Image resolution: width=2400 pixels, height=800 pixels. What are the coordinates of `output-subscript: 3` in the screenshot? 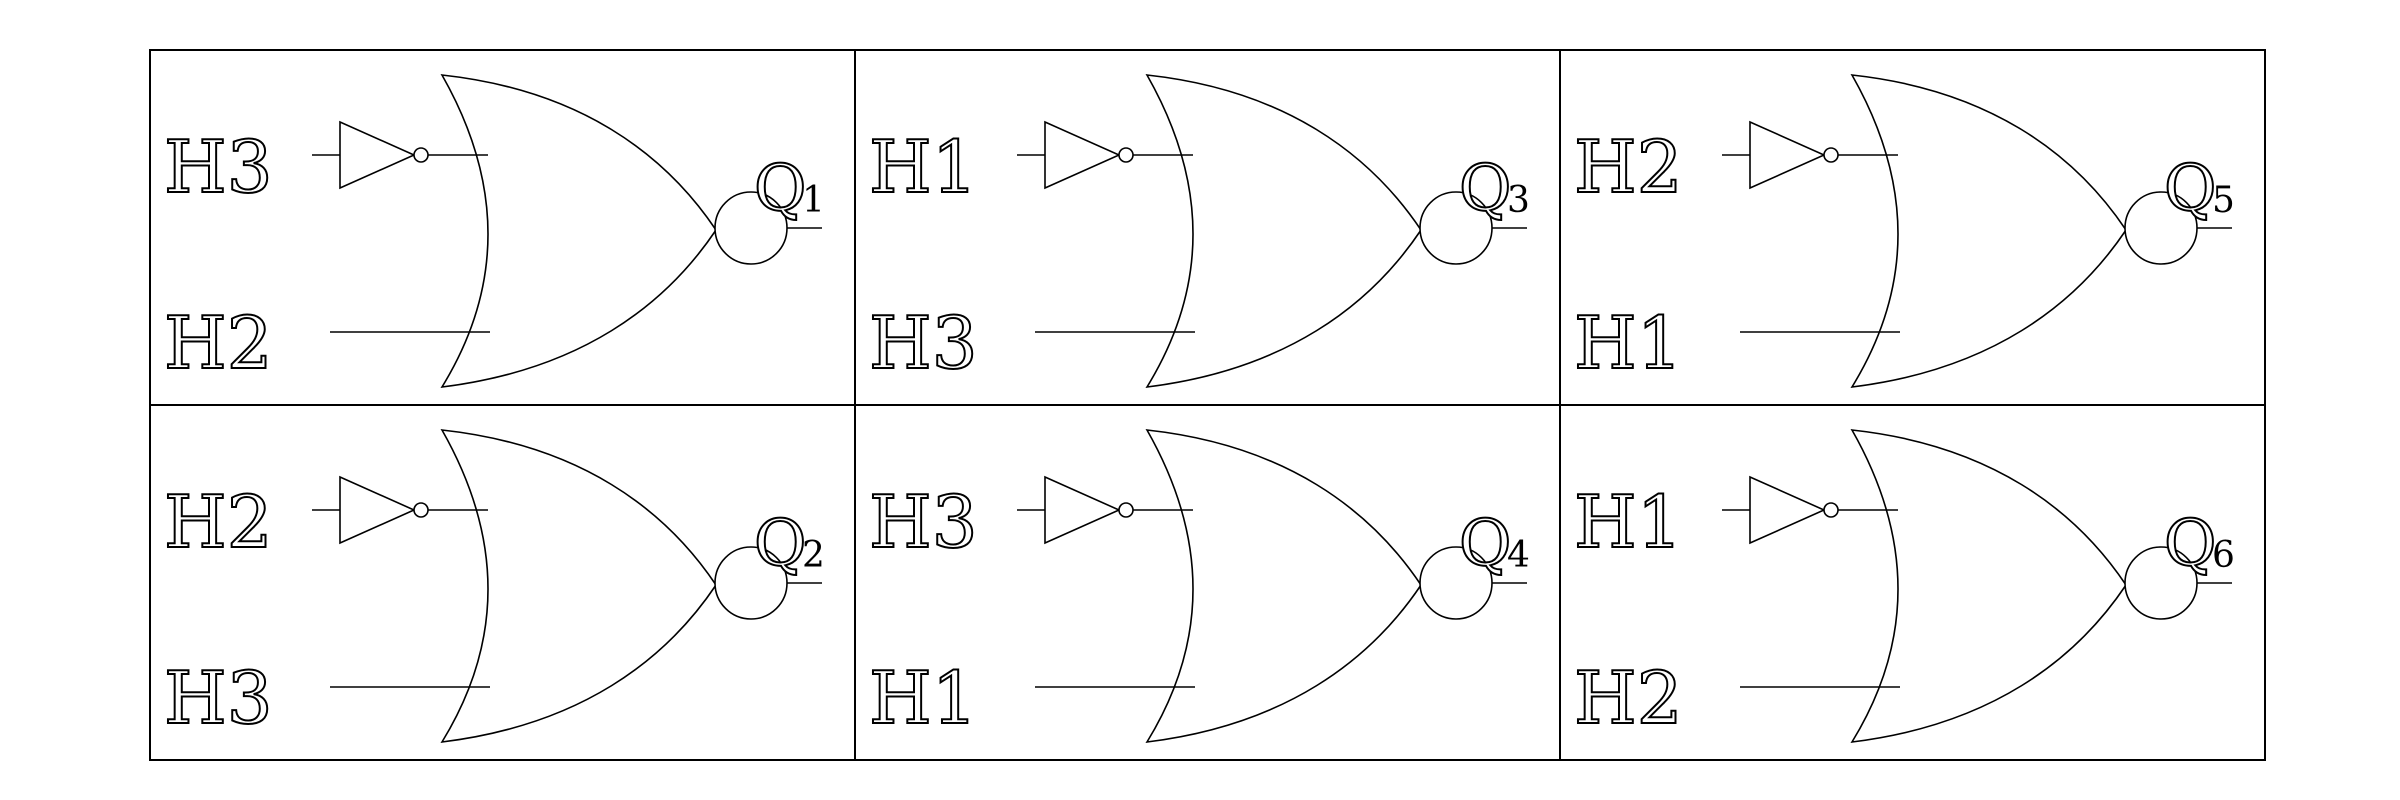 It's located at (1518, 200).